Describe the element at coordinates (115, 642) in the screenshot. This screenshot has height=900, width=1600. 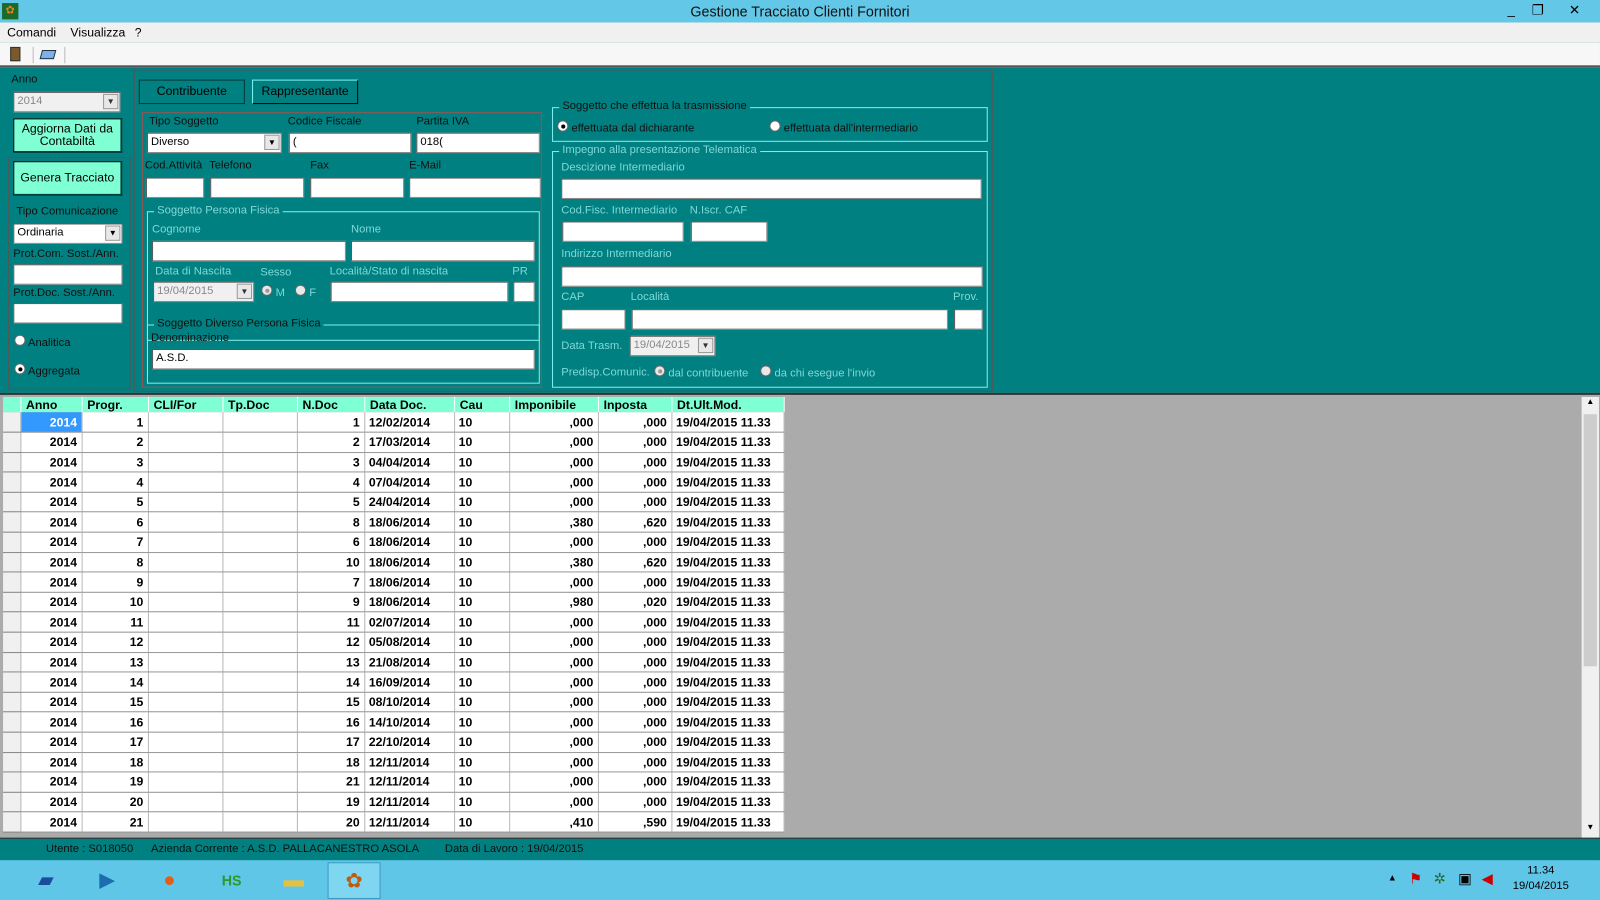
I see `table-cell: 12` at that location.